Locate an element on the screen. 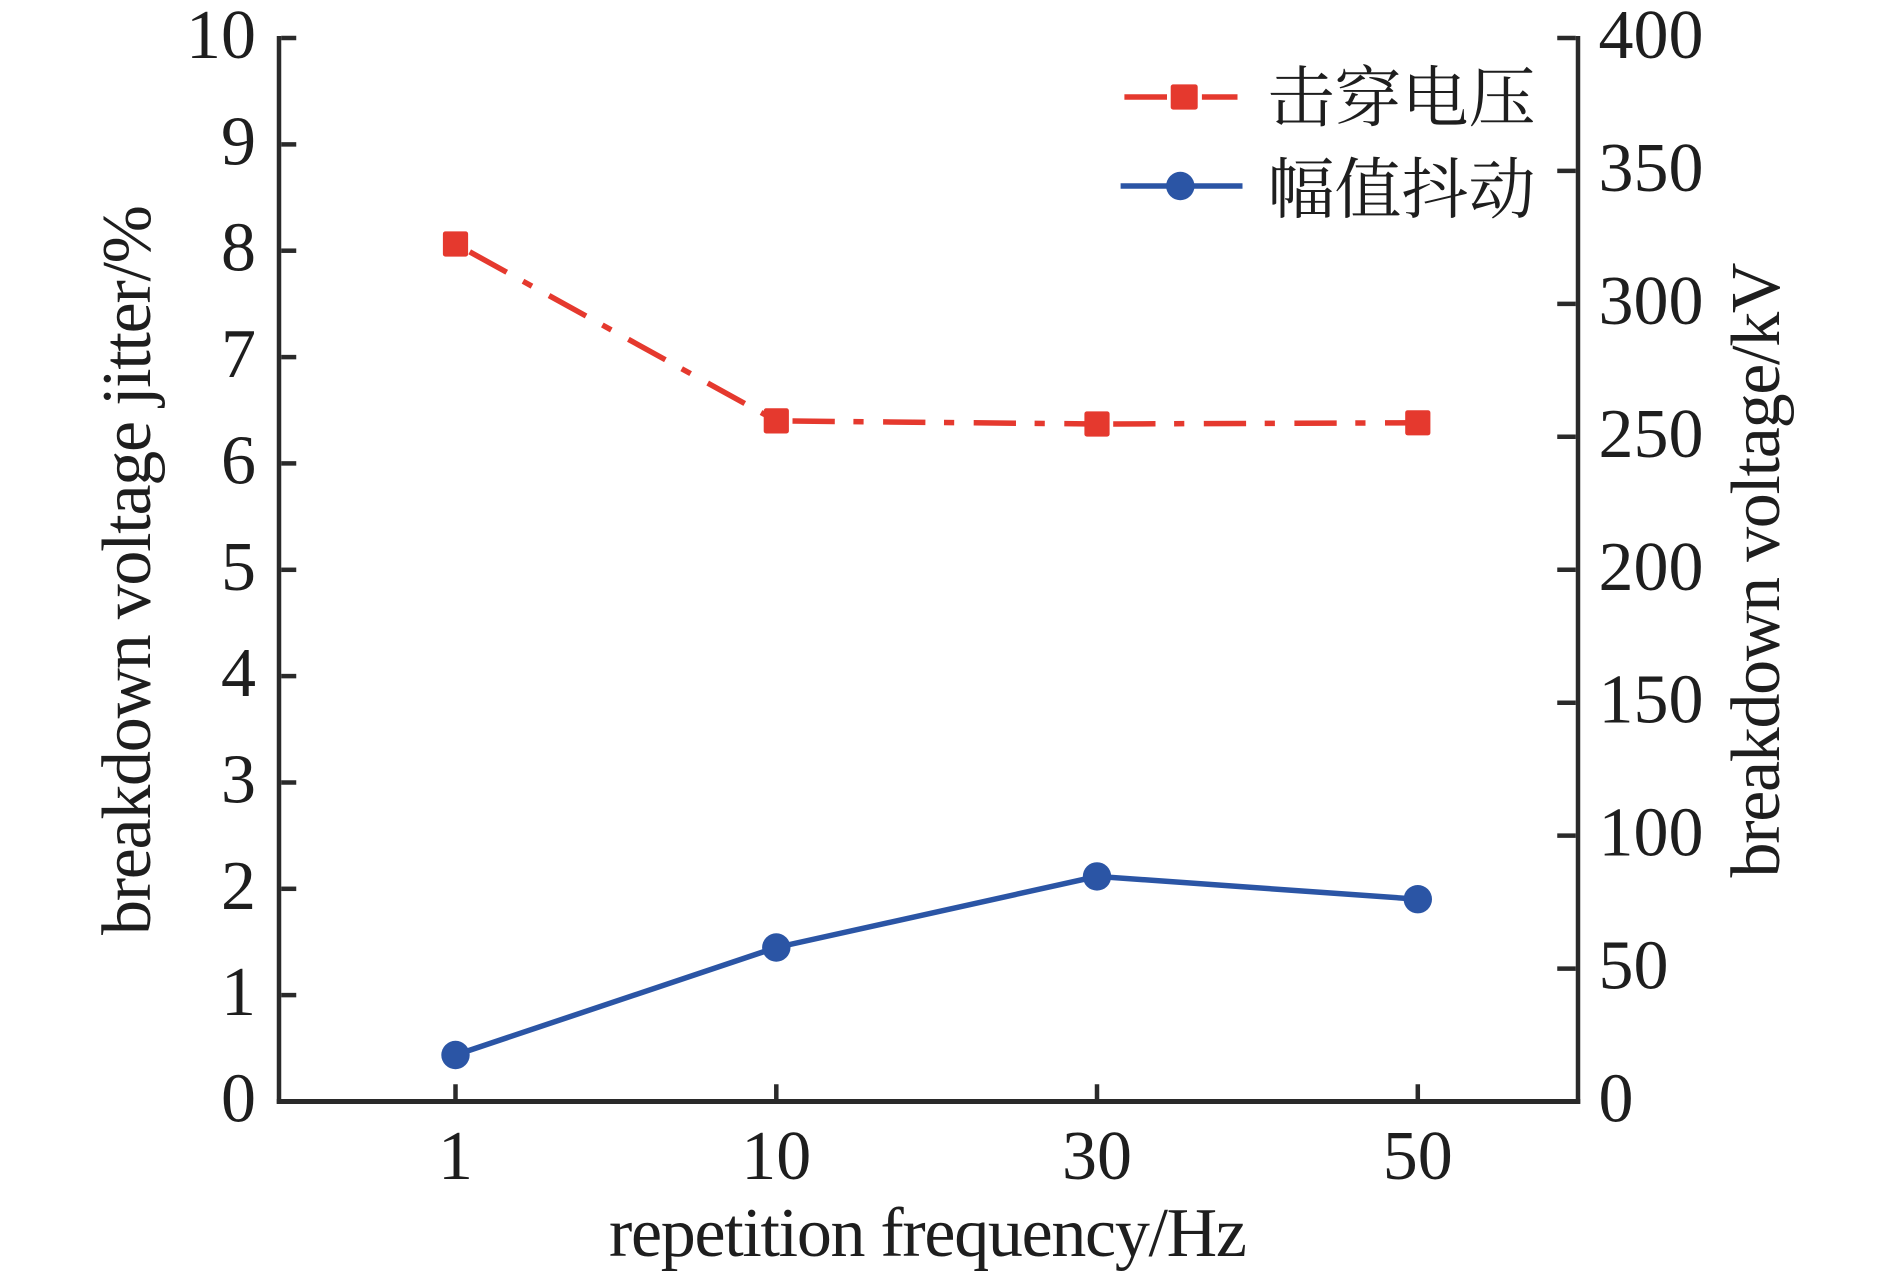 The width and height of the screenshot is (1890, 1276). svg-text: 150 is located at coordinates (1651, 700).